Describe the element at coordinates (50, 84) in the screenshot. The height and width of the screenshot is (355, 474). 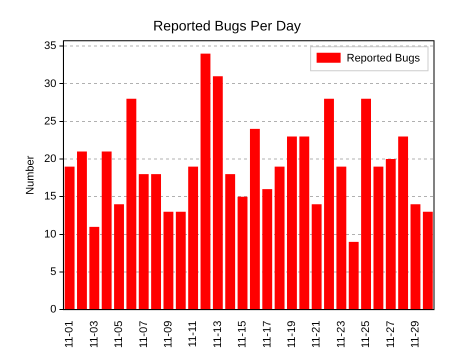
I see `y-tick-label: 30` at that location.